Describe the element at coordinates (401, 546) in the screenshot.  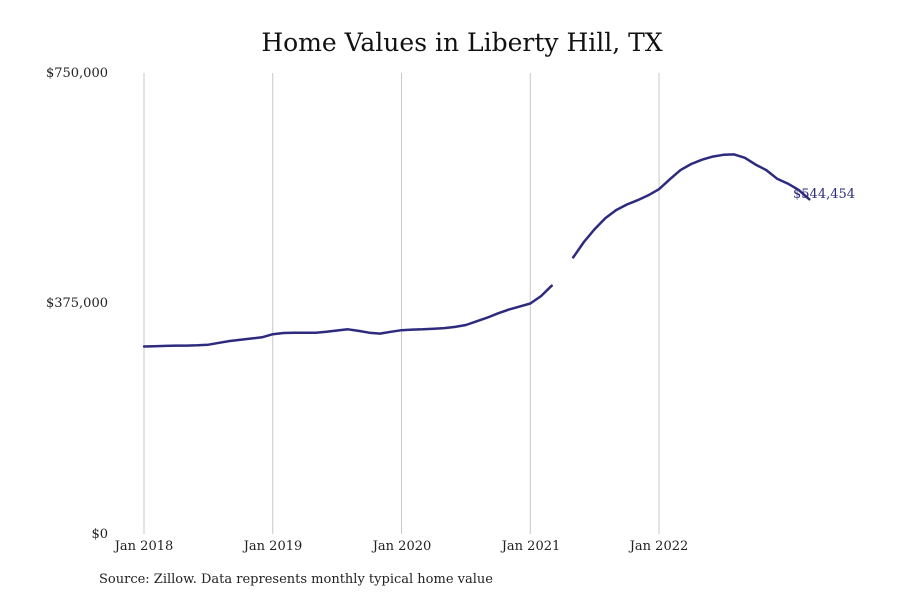
I see `x-tick-label: Jan 2020` at that location.